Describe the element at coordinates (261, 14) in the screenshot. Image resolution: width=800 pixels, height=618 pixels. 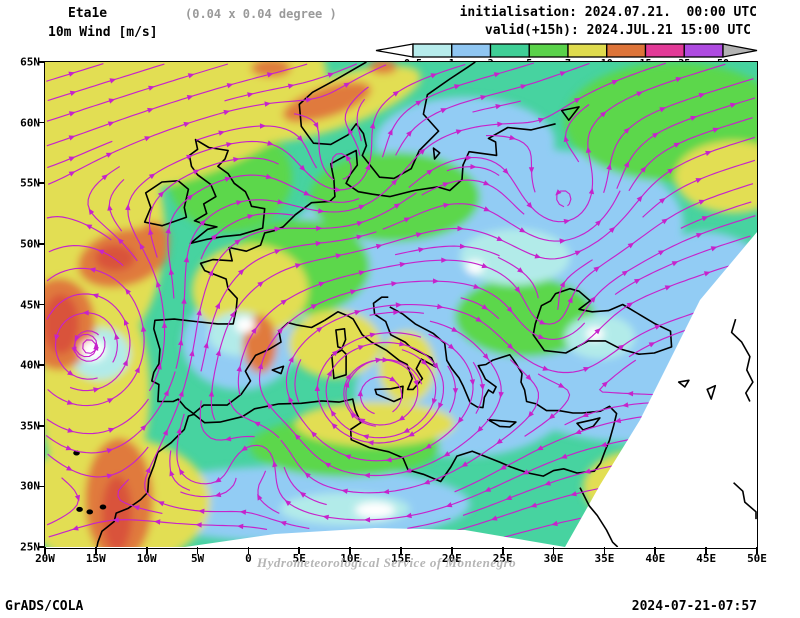
I see `grid-resolution: (0.04 x 0.04 degree )` at that location.